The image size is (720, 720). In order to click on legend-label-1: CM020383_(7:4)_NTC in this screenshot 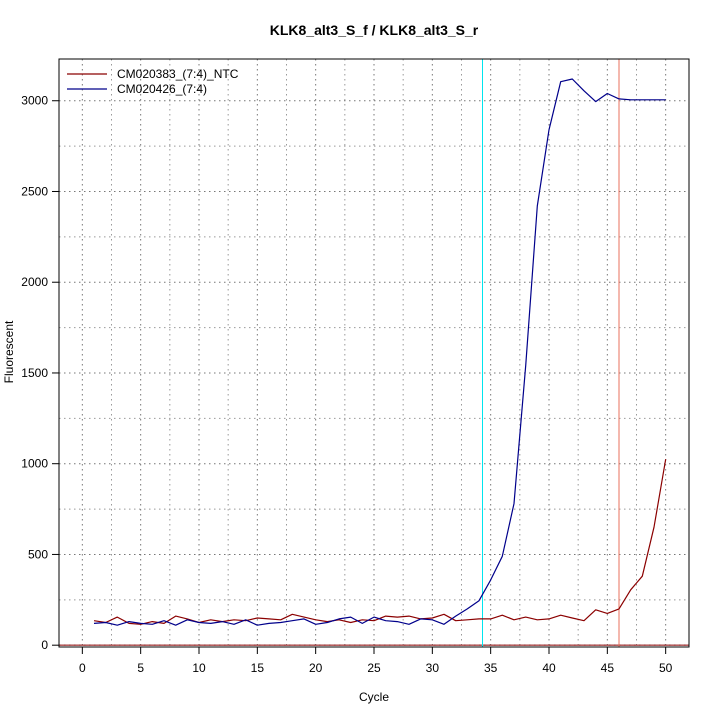, I will do `click(178, 74)`.